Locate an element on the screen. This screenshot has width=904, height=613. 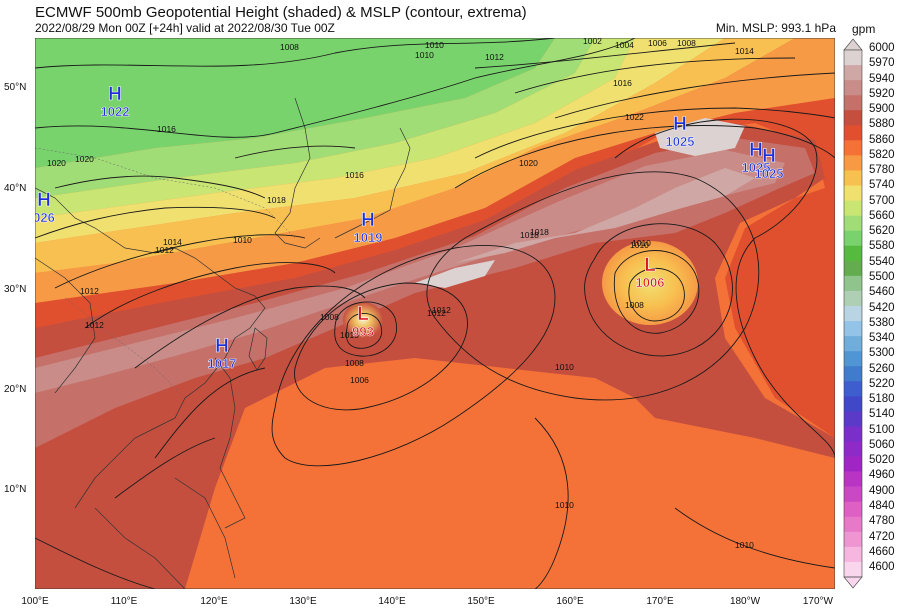
colorbar-level-label: 5970 is located at coordinates (882, 63).